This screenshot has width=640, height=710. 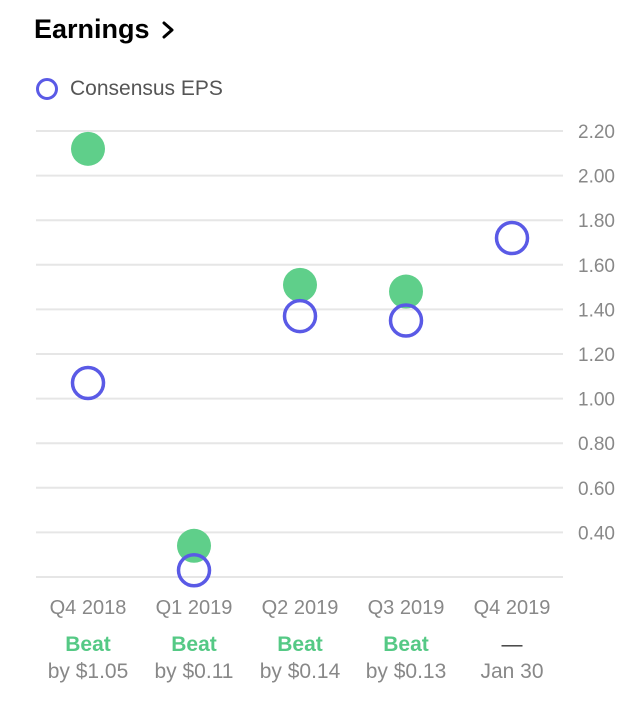 What do you see at coordinates (146, 88) in the screenshot?
I see `legend-label-consensus: Consensus EPS` at bounding box center [146, 88].